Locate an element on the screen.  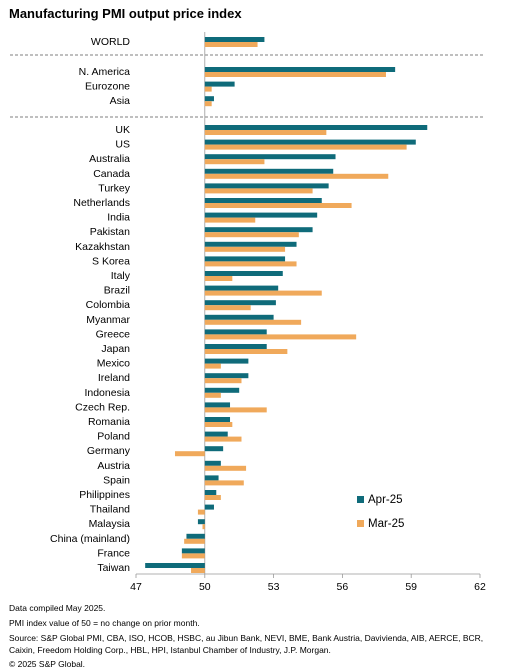
bar-apr-thailand is located at coordinates (209, 507).